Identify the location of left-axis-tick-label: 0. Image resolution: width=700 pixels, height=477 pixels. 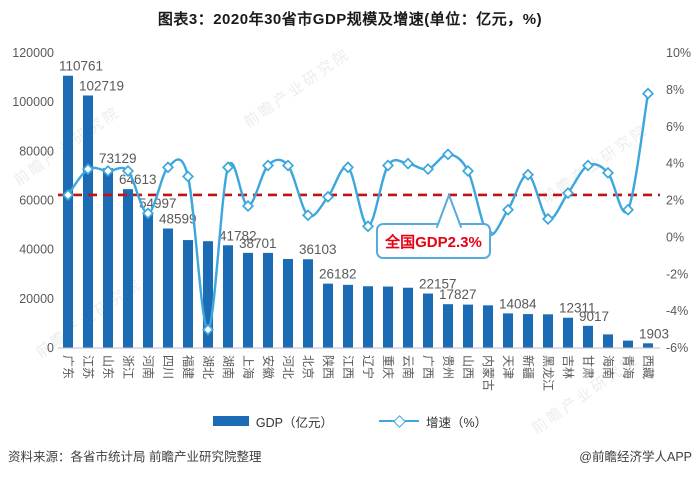
(50, 348).